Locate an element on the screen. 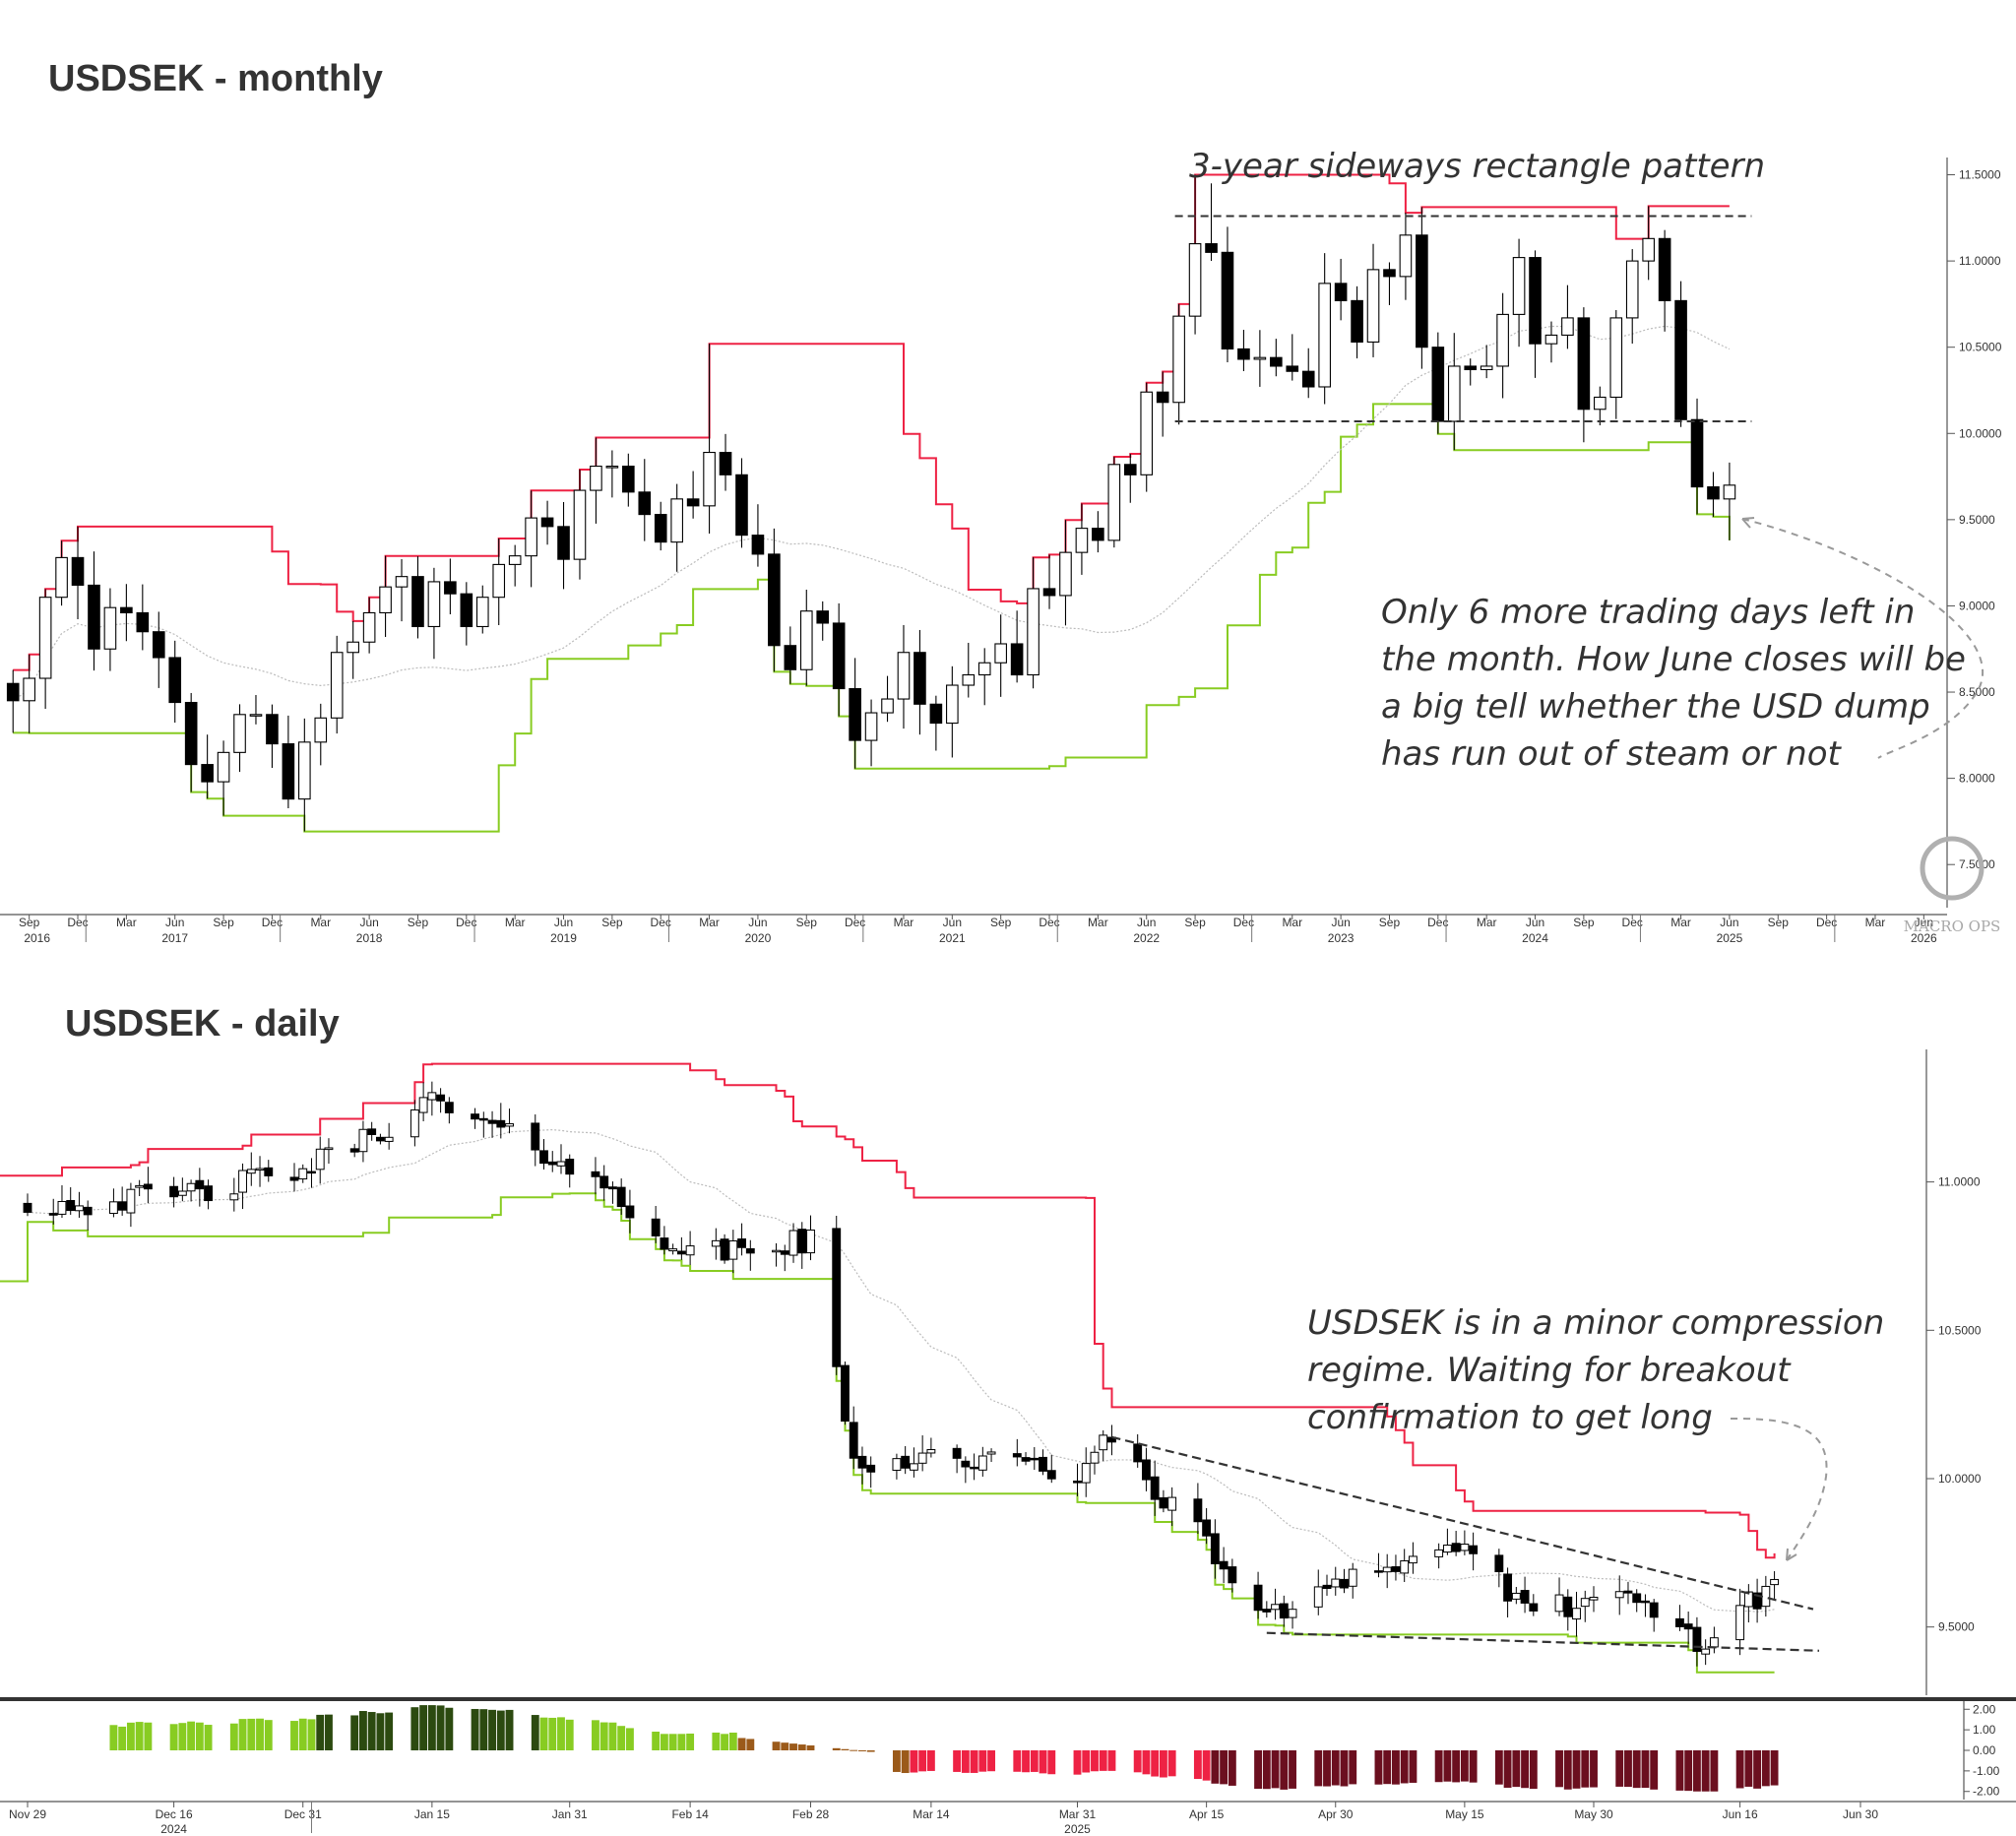 This screenshot has height=1836, width=2016. macro-ops-logo: MACRO OPS is located at coordinates (1952, 885).